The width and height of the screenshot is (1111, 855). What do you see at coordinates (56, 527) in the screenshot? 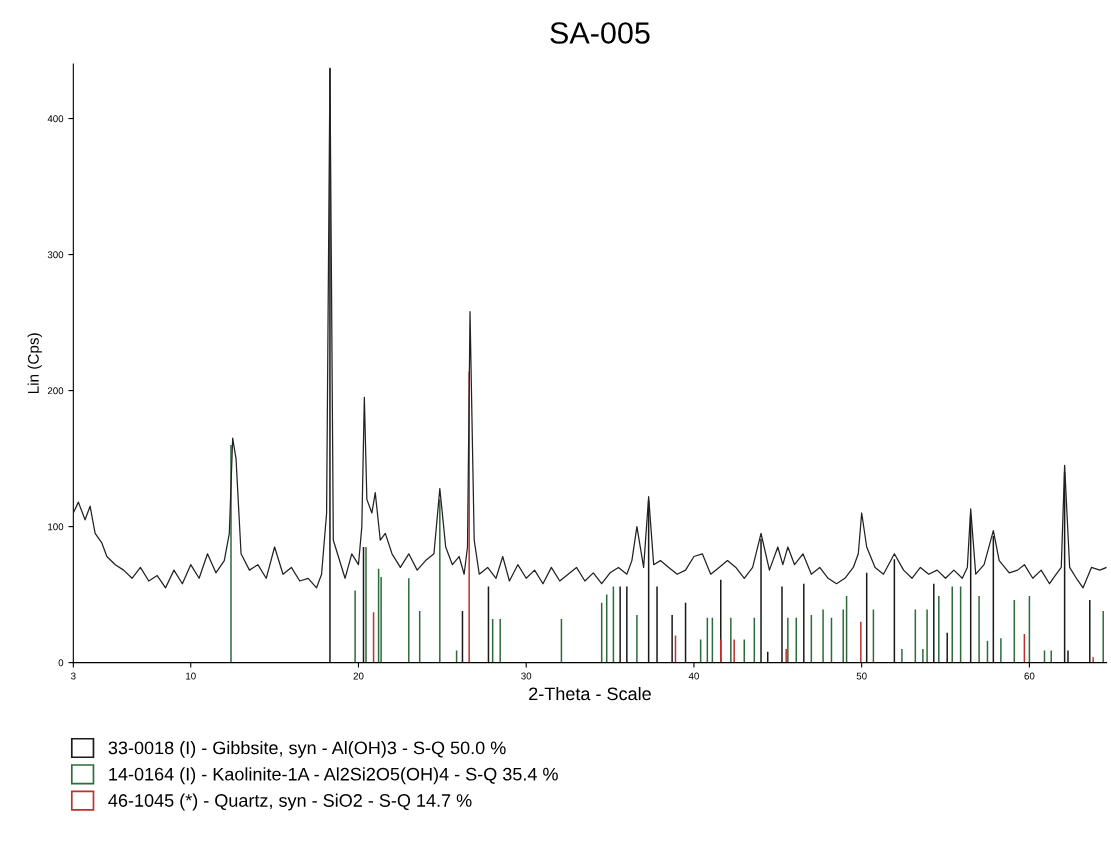
I see `y-tick-label: 100` at bounding box center [56, 527].